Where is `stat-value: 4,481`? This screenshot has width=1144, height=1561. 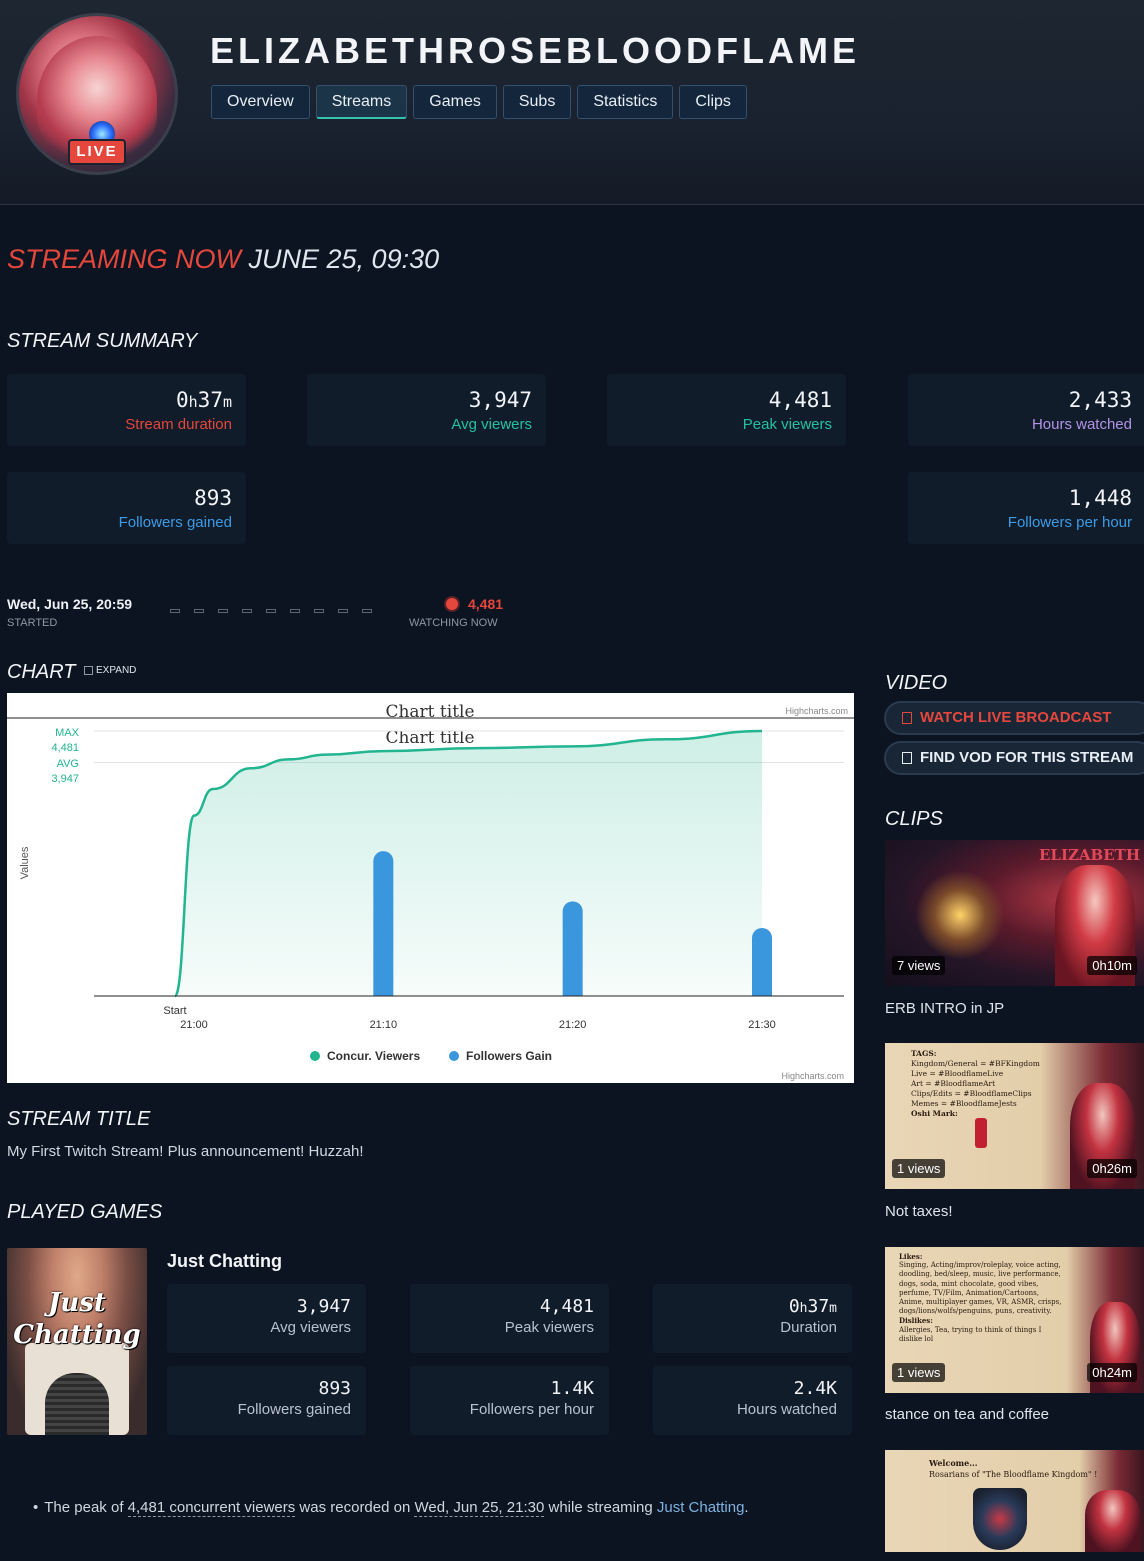 stat-value: 4,481 is located at coordinates (800, 400).